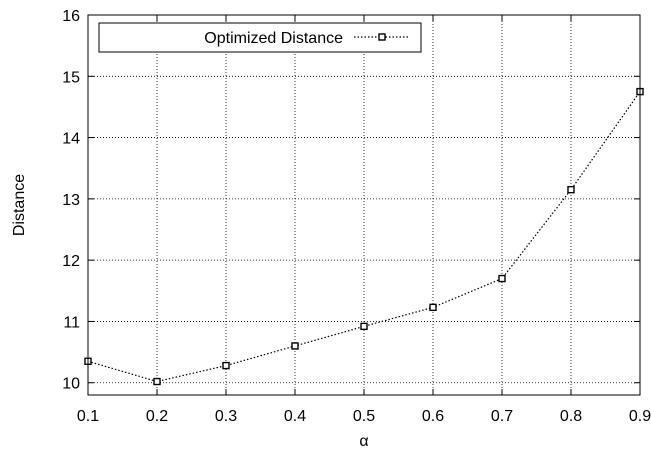 Image resolution: width=651 pixels, height=454 pixels. Describe the element at coordinates (640, 416) in the screenshot. I see `x-tick-label: 0.9` at that location.